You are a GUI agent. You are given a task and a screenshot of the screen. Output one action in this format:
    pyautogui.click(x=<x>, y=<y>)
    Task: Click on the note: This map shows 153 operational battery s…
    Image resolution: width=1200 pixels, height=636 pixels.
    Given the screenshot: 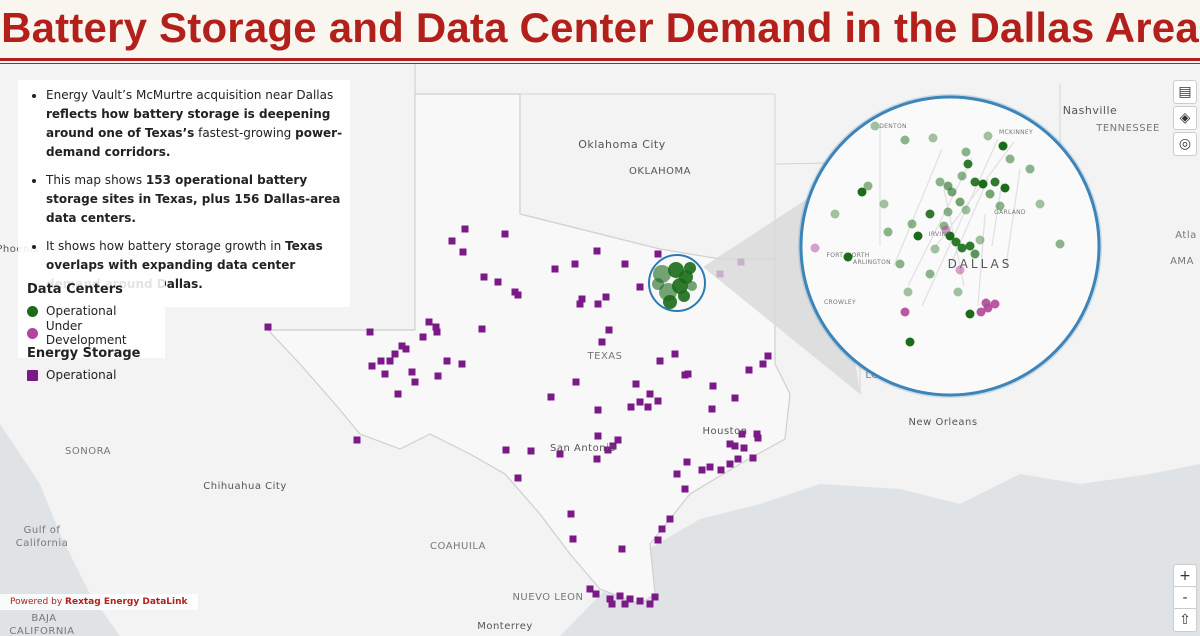 What is the action you would take?
    pyautogui.click(x=198, y=199)
    